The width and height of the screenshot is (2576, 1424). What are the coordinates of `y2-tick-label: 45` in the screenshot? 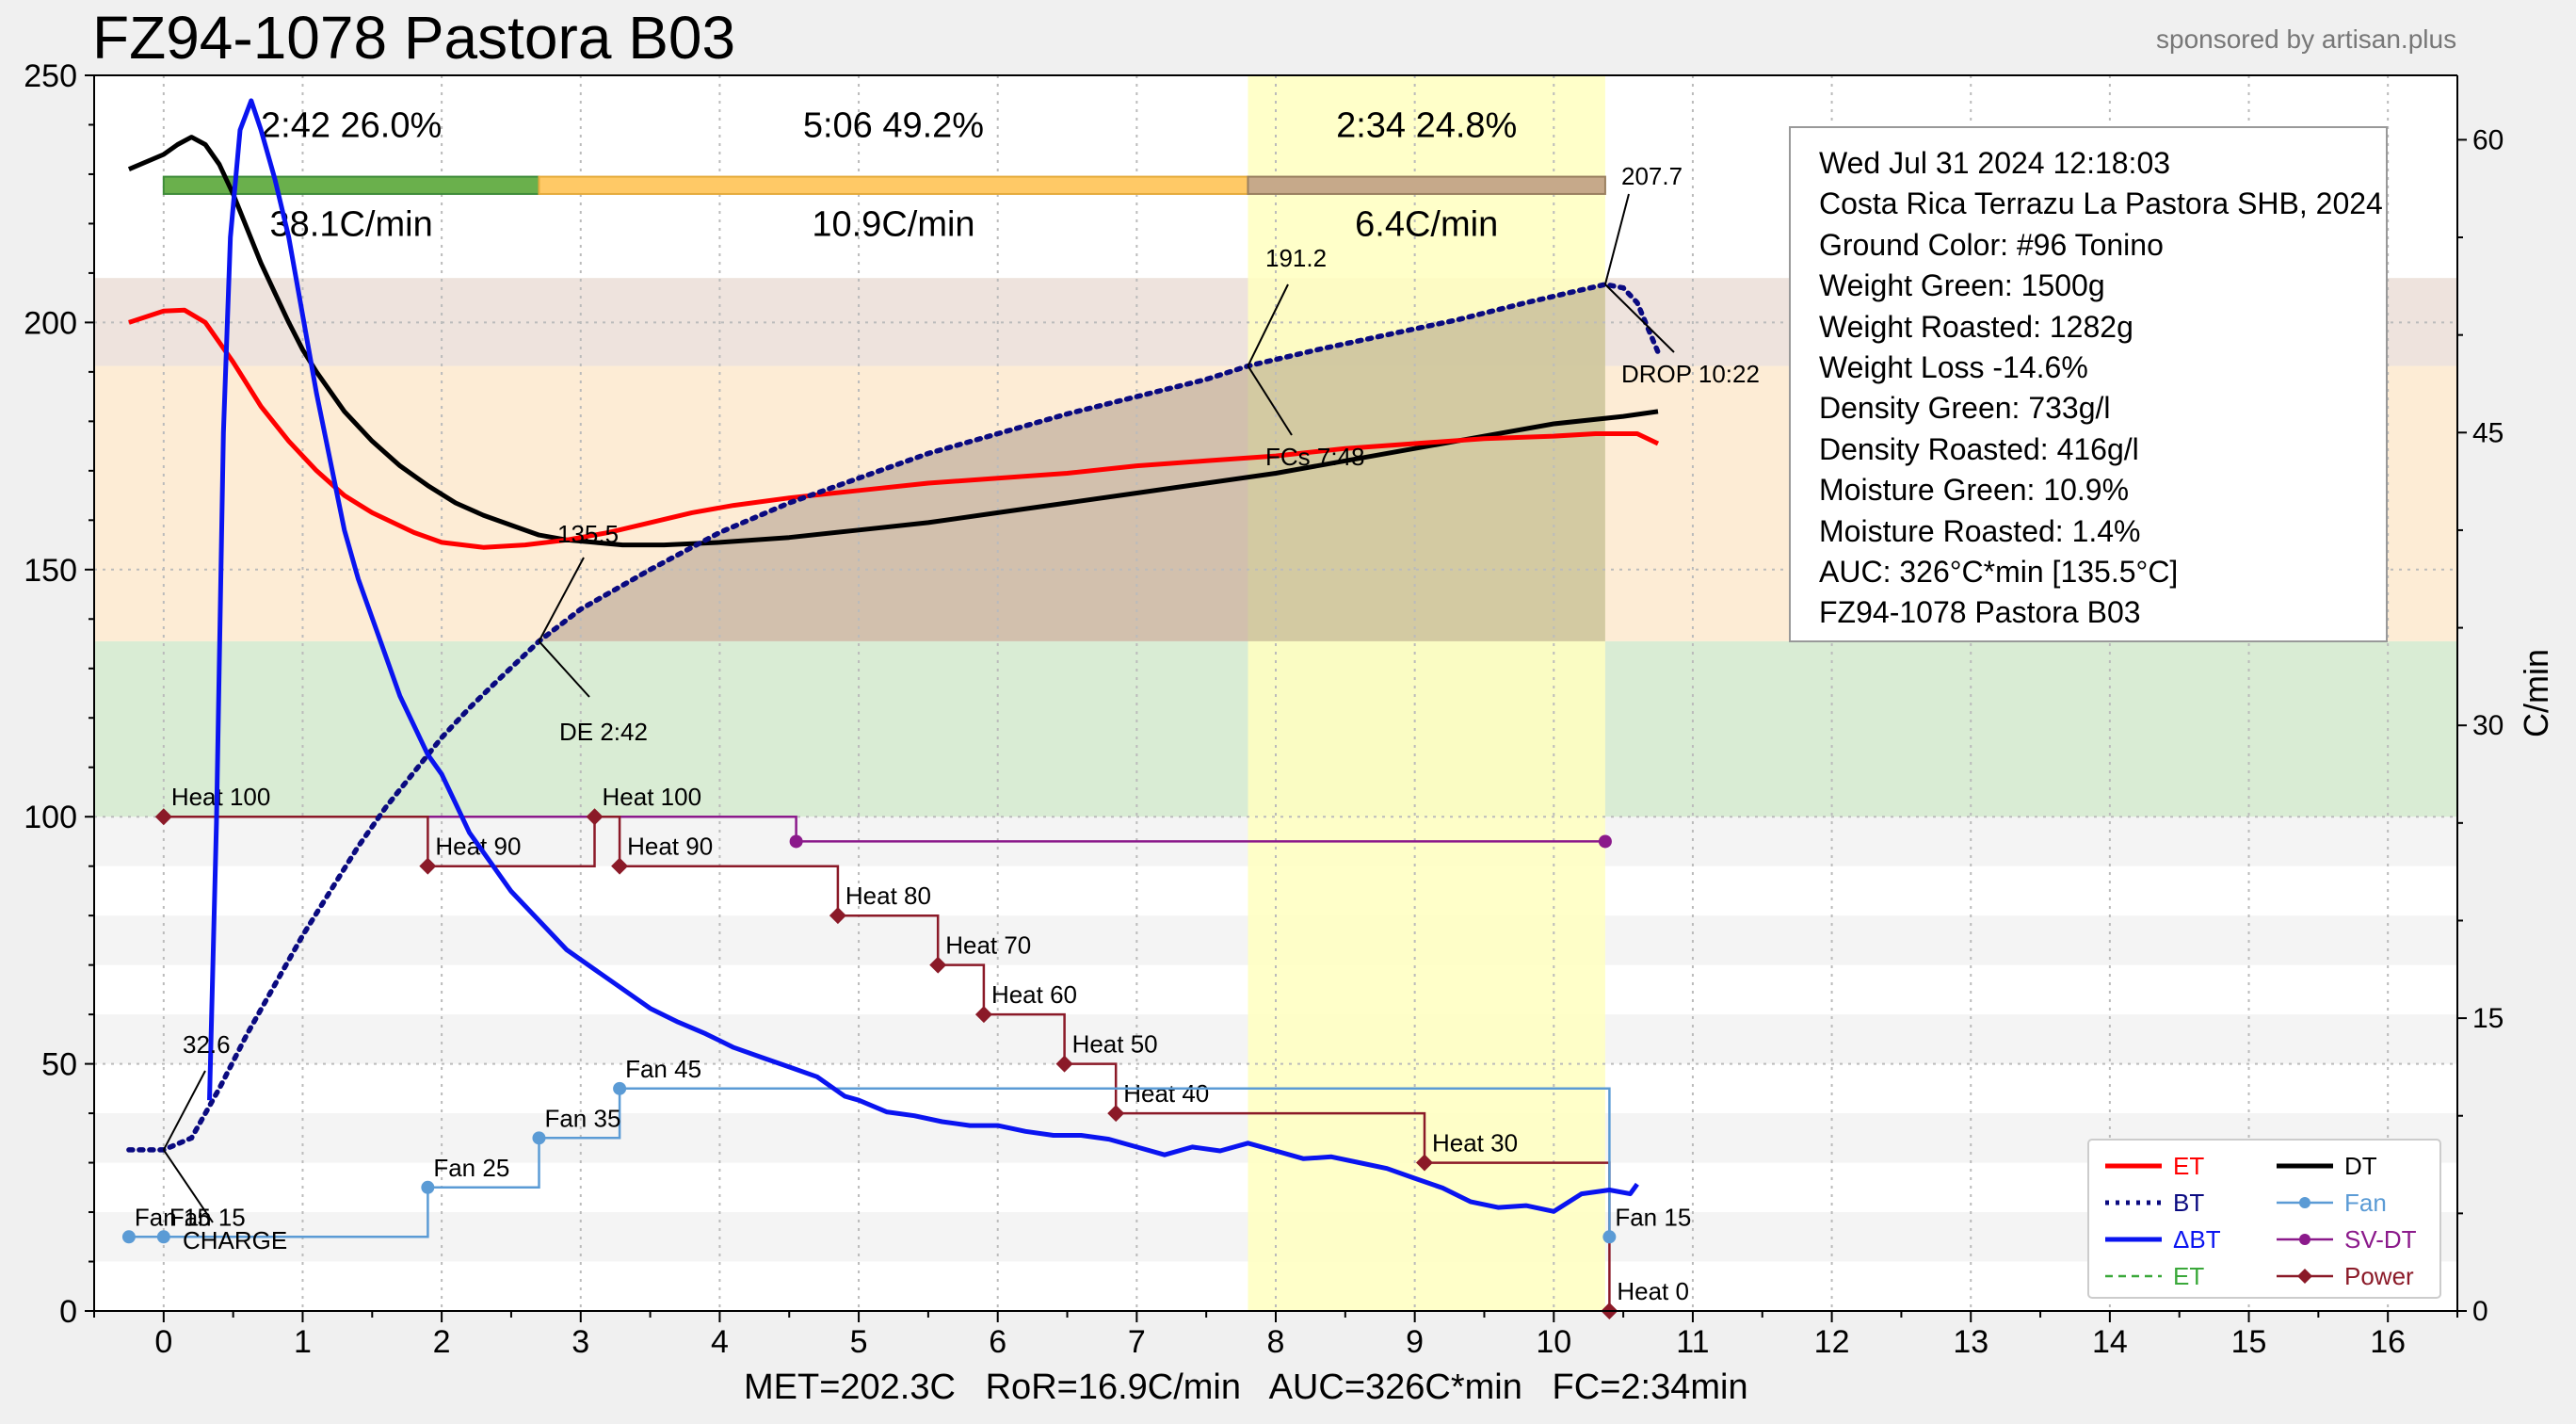 It's located at (2488, 432).